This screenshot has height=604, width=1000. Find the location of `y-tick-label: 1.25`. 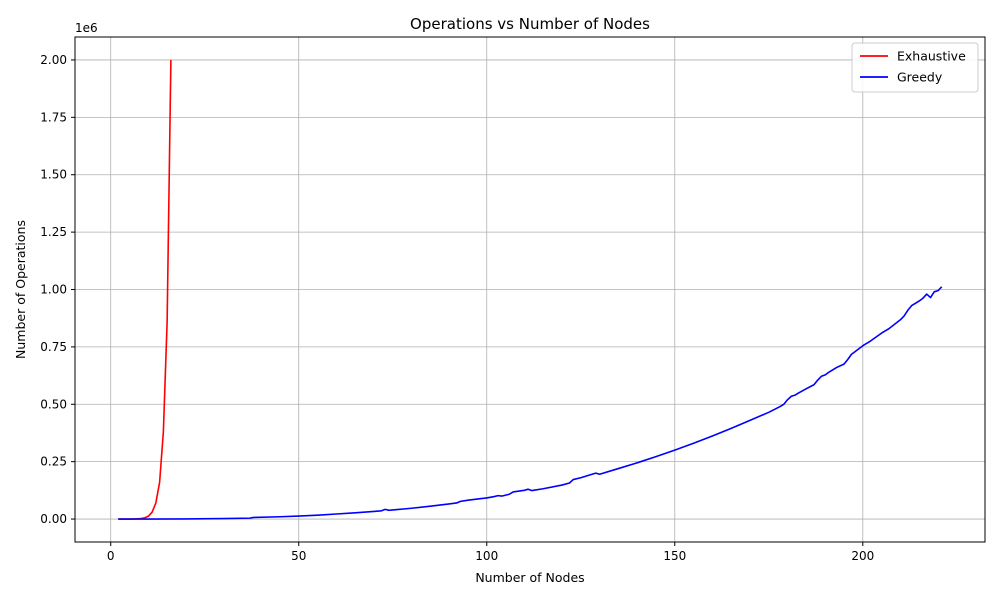

y-tick-label: 1.25 is located at coordinates (53, 232).